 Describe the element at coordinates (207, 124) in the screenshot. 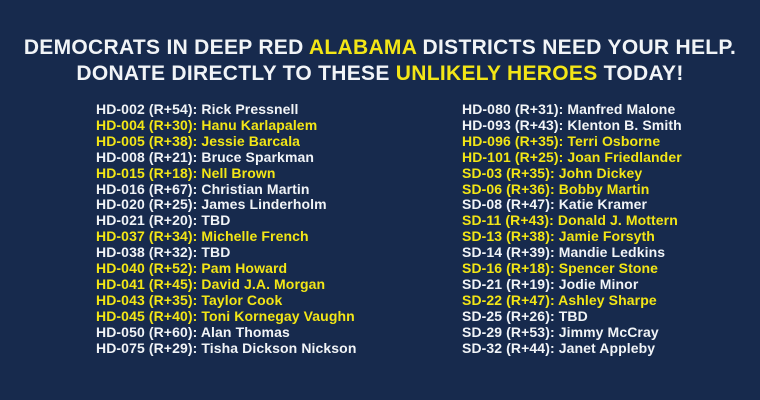

I see `list-item: HD-004 (R+30): Hanu Karlapalem` at that location.